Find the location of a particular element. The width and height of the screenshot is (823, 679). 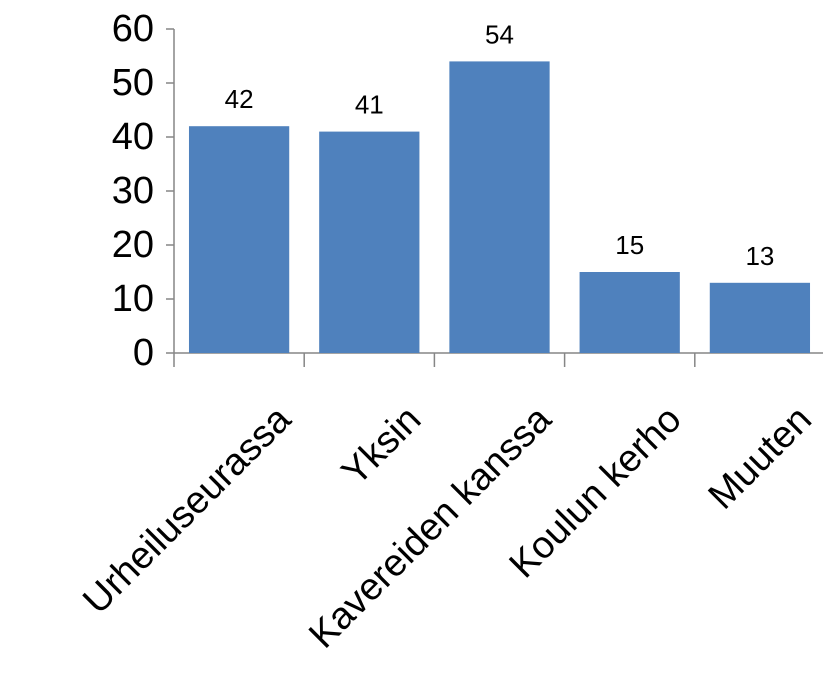

x-category-label: Urheiluseurassa is located at coordinates (187, 510).